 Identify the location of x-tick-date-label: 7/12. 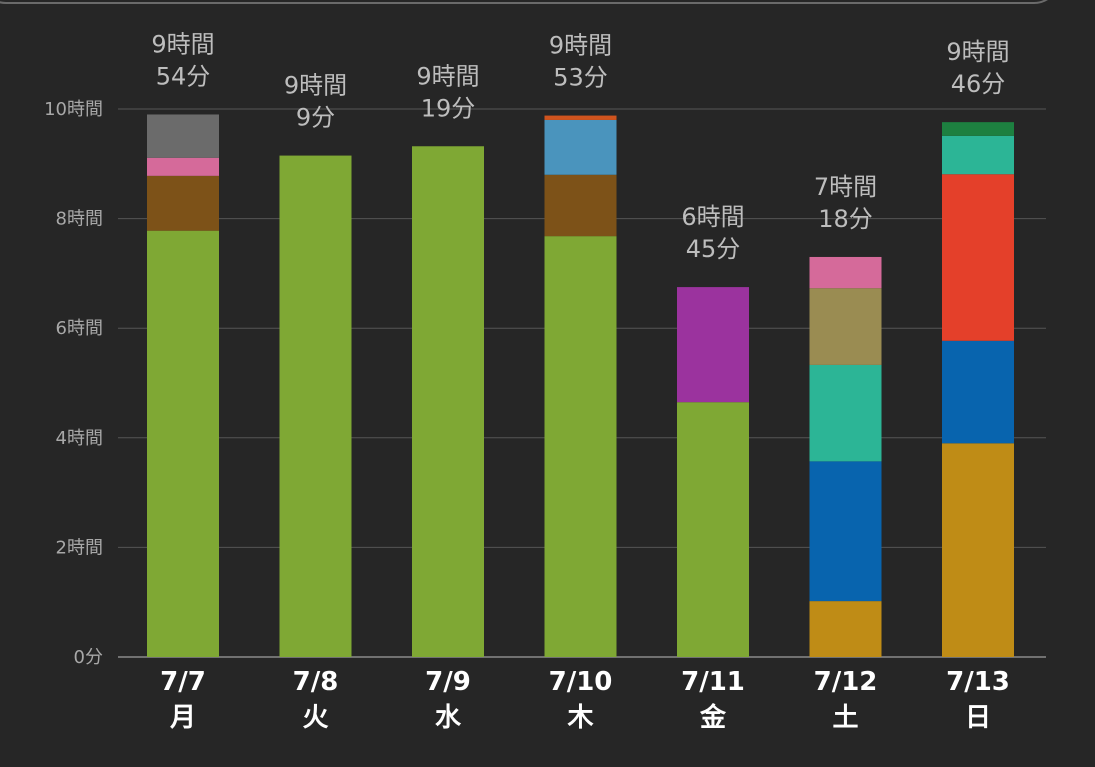
(846, 682).